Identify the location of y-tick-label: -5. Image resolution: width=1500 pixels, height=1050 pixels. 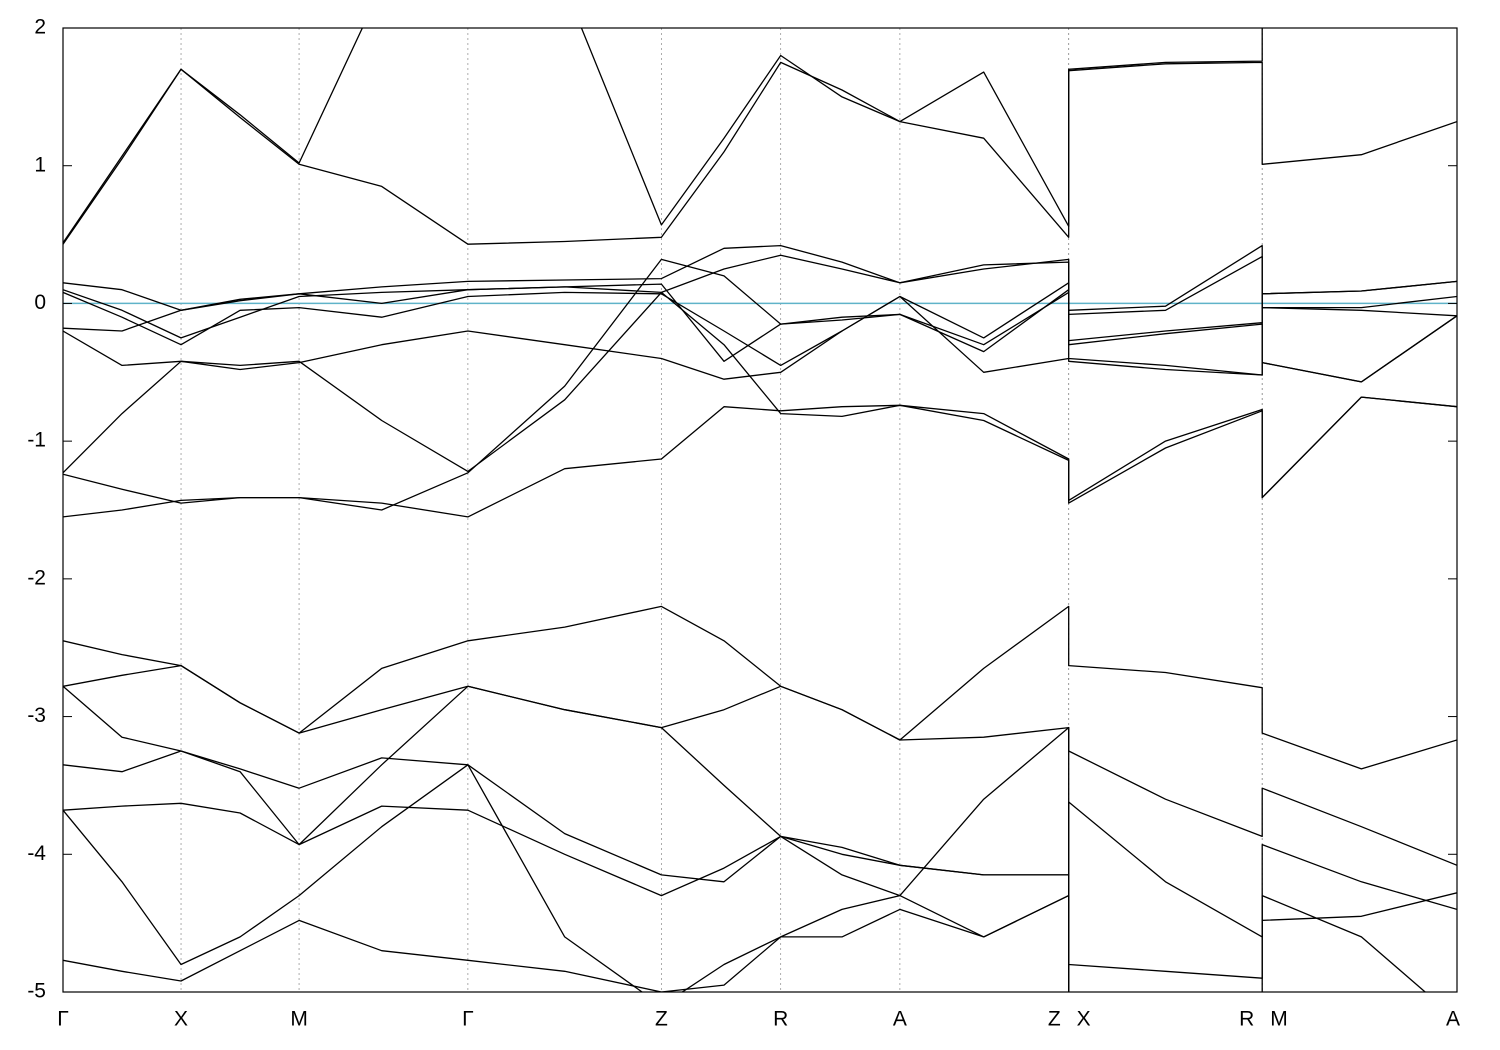
(36, 991).